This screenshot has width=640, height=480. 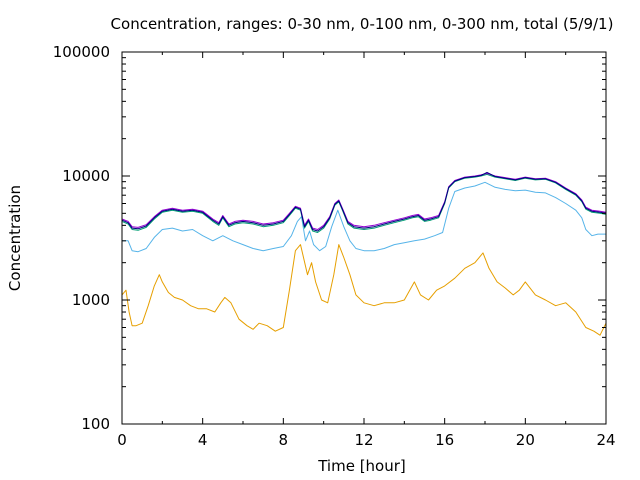 I want to click on x-tick-label: 0, so click(x=122, y=440).